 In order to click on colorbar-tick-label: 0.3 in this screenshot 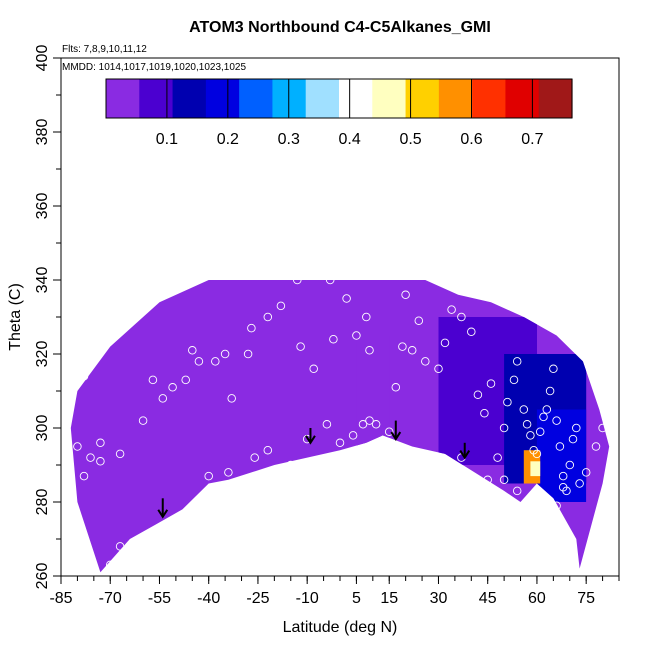, I will do `click(289, 139)`.